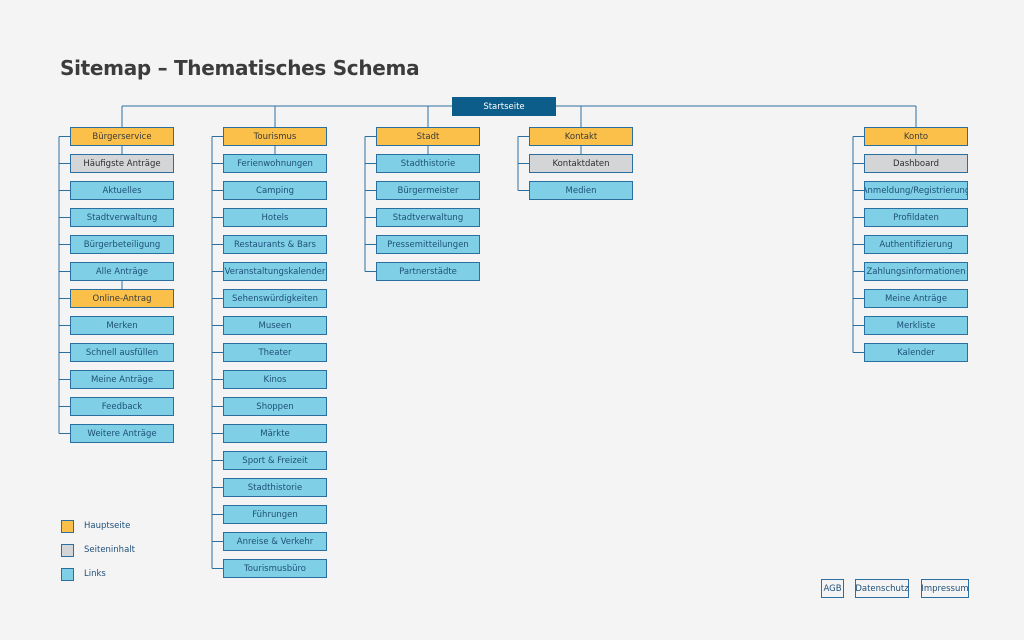 Image resolution: width=1024 pixels, height=640 pixels. Describe the element at coordinates (122, 298) in the screenshot. I see `section-online-antrag: Online-Antrag` at that location.